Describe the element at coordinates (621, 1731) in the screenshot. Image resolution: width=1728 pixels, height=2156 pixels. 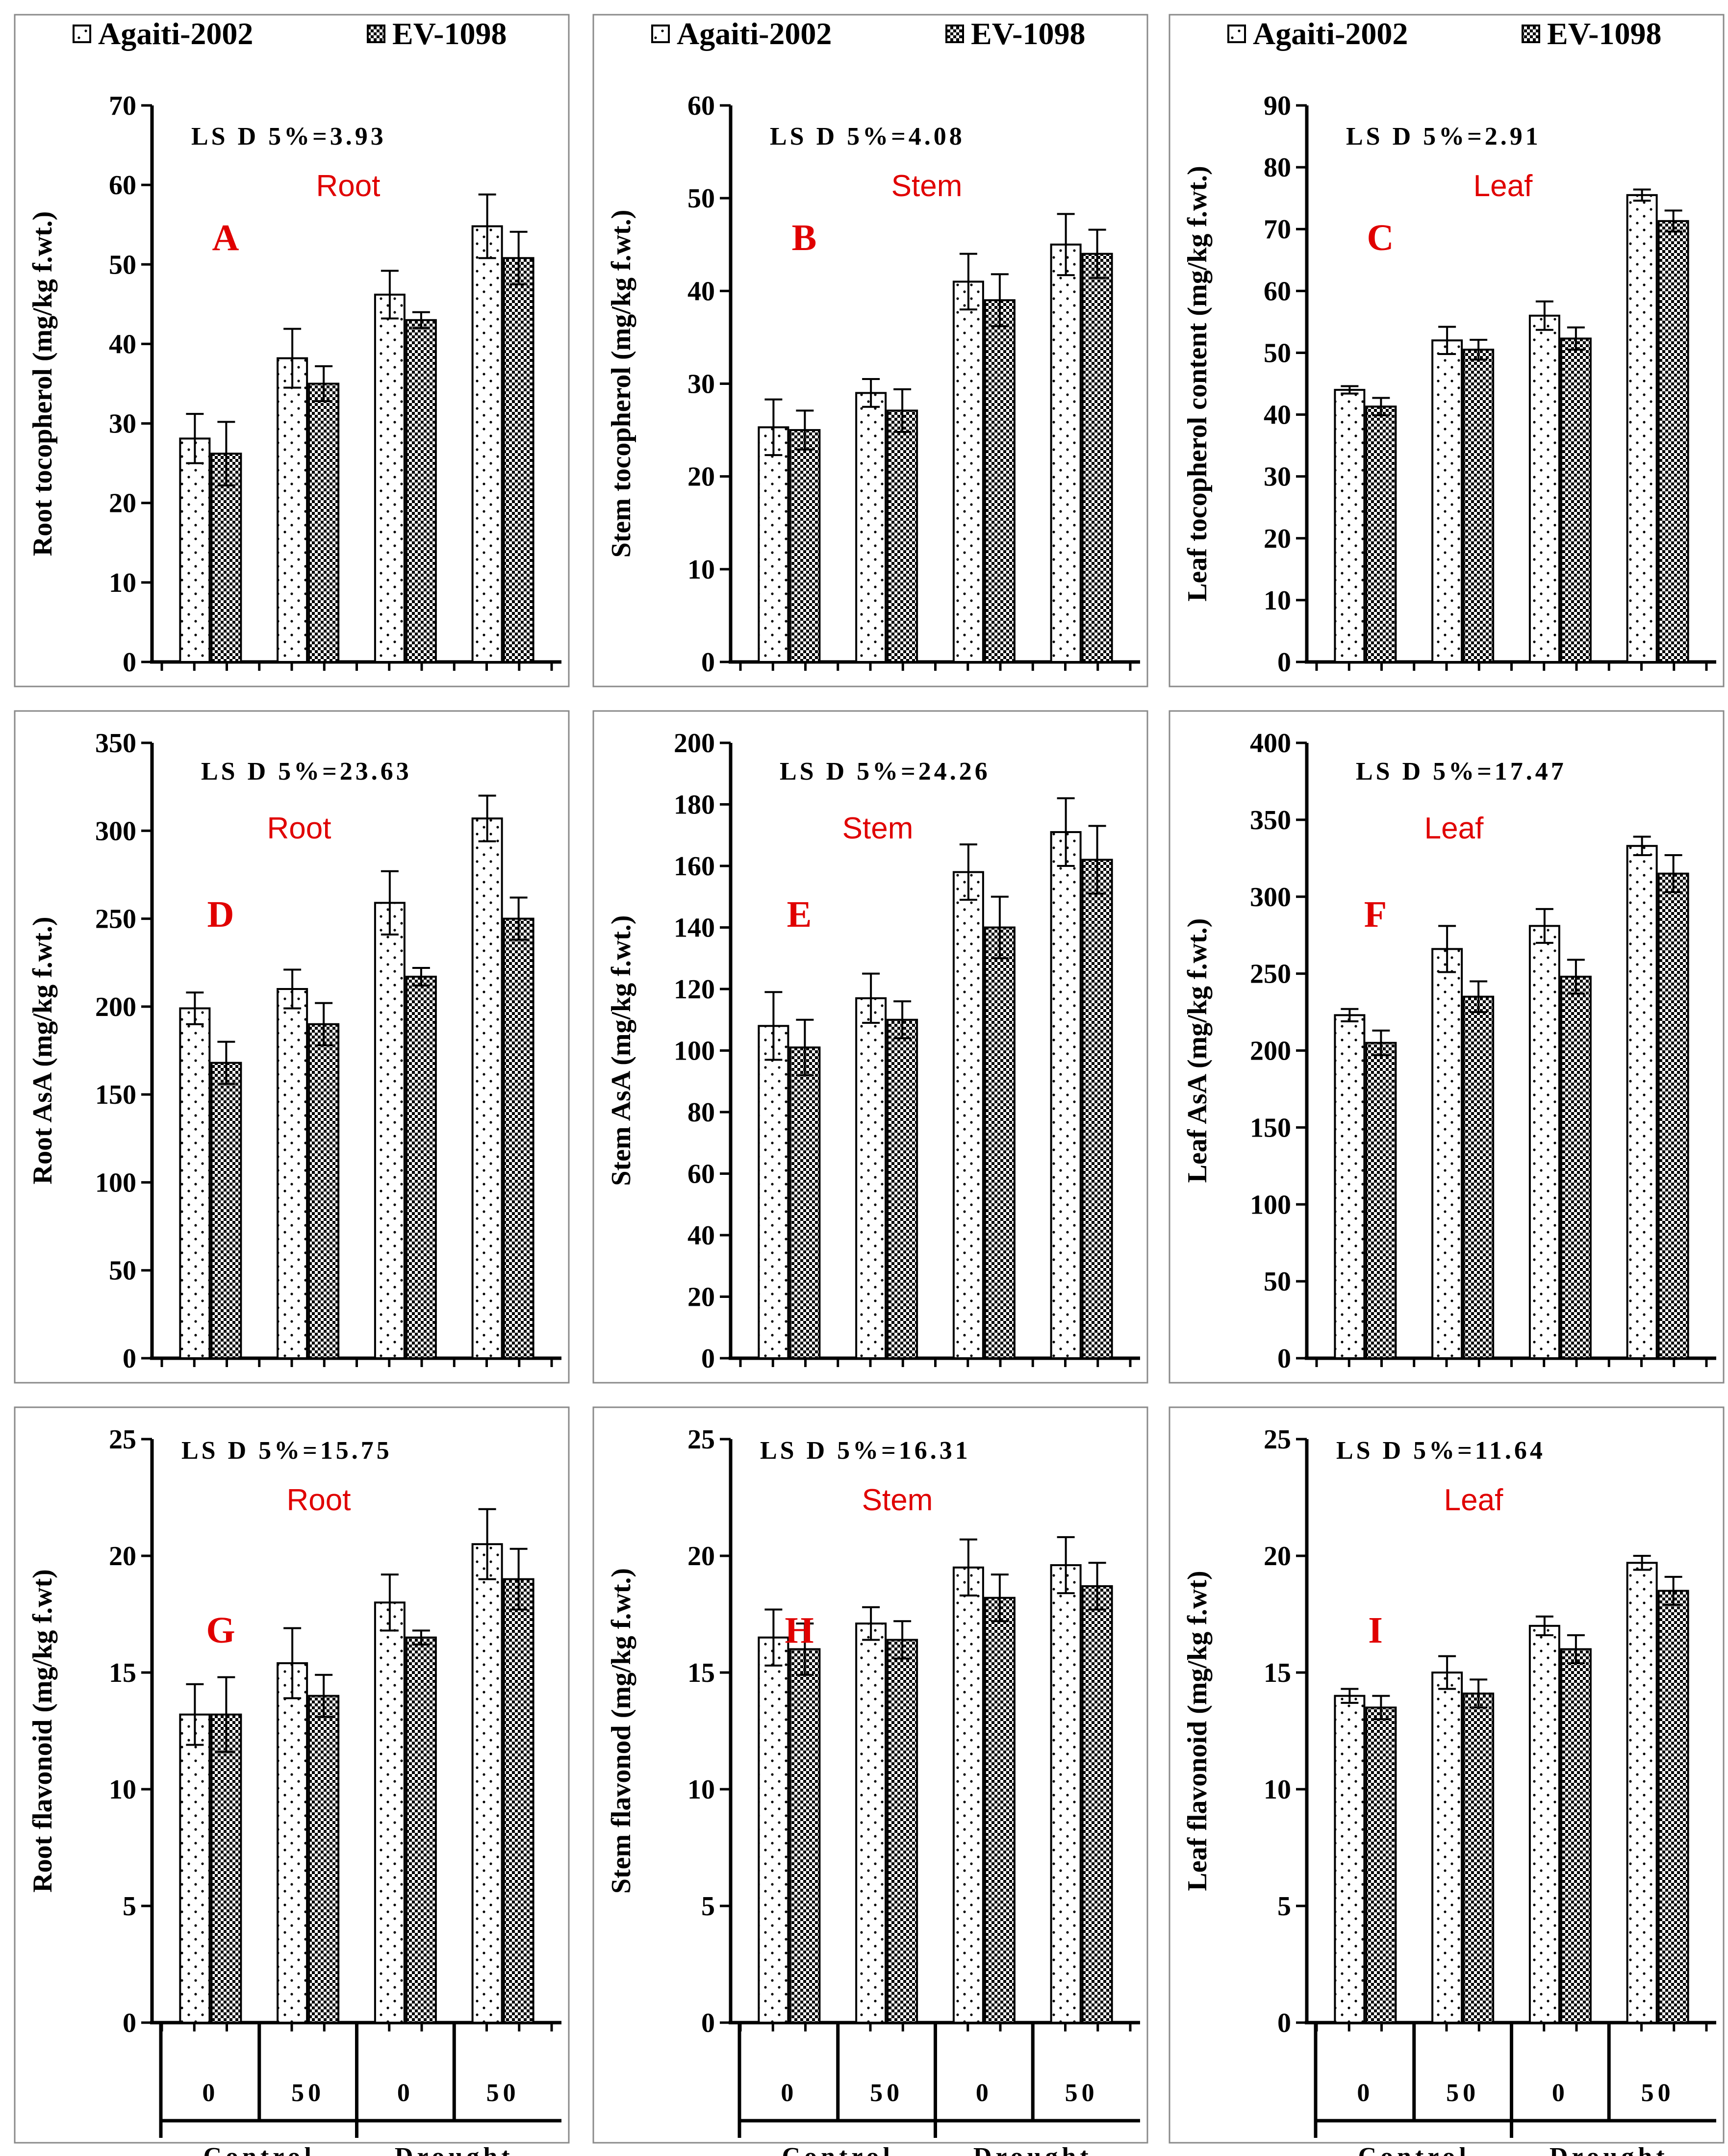
I see `y-axis-label: Stem flavonod (mg/kg f.wt.)` at that location.